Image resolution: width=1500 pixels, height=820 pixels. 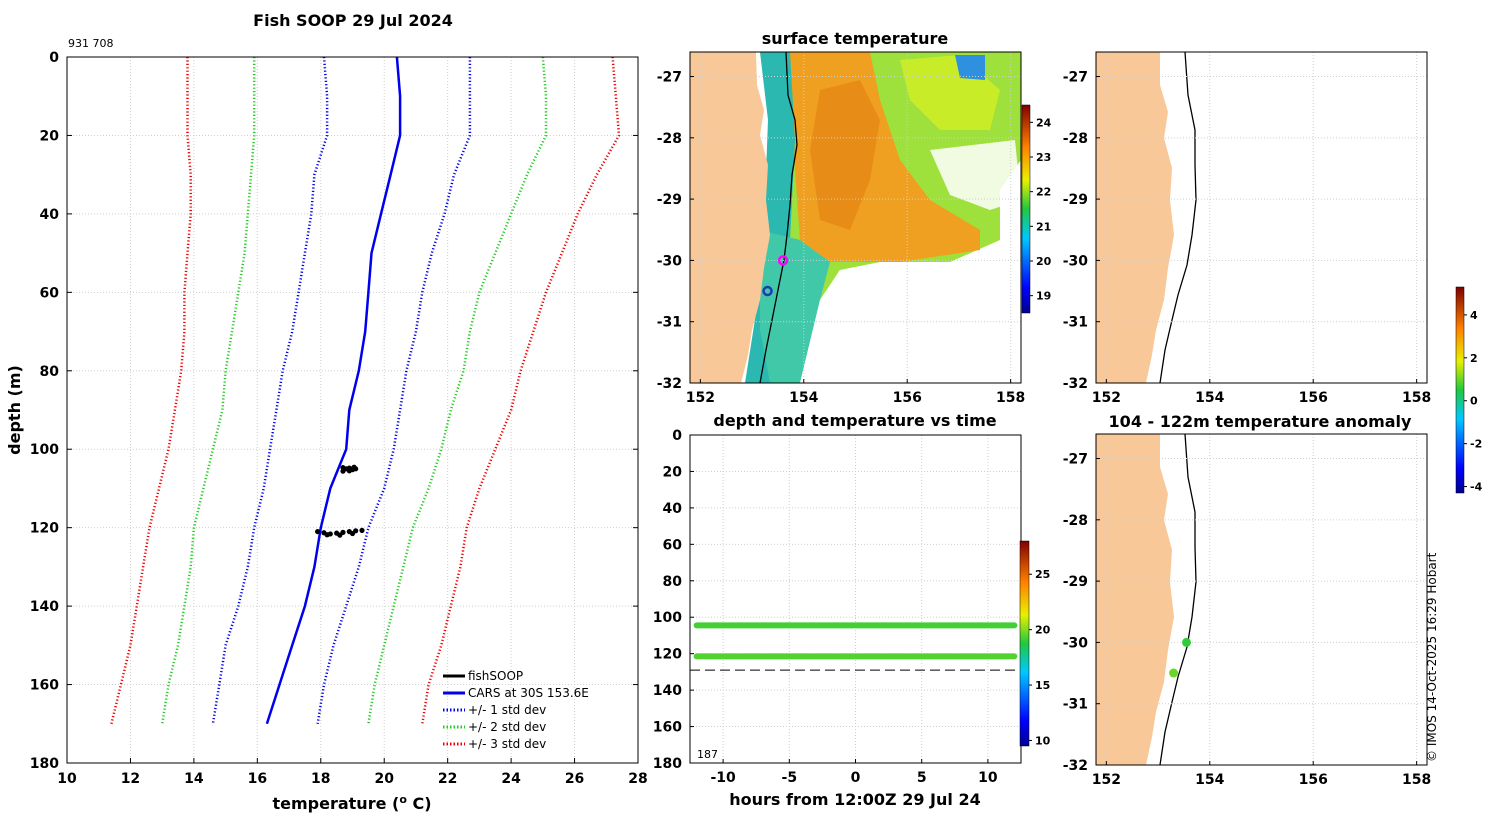 What do you see at coordinates (1476, 444) in the screenshot?
I see `anomaly-colorbar-tick-label: -2` at bounding box center [1476, 444].